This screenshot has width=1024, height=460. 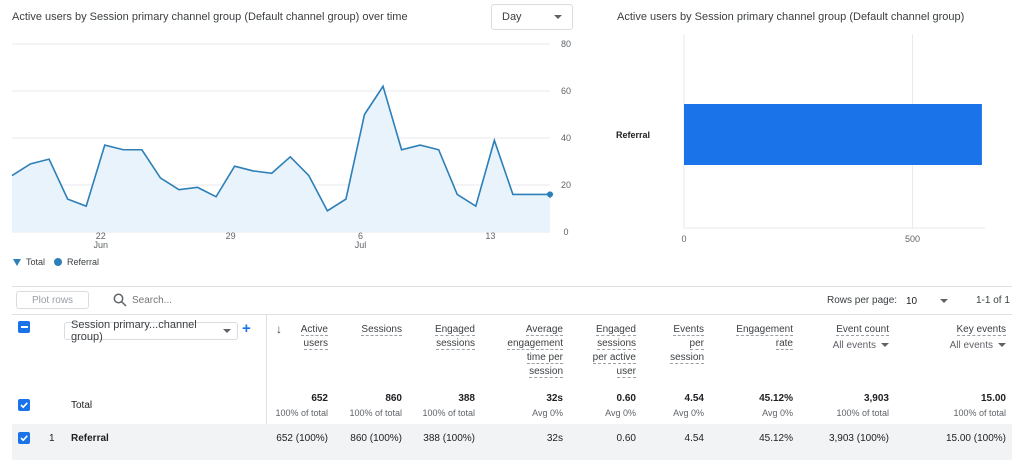 I want to click on row-value: 0.60, so click(x=626, y=438).